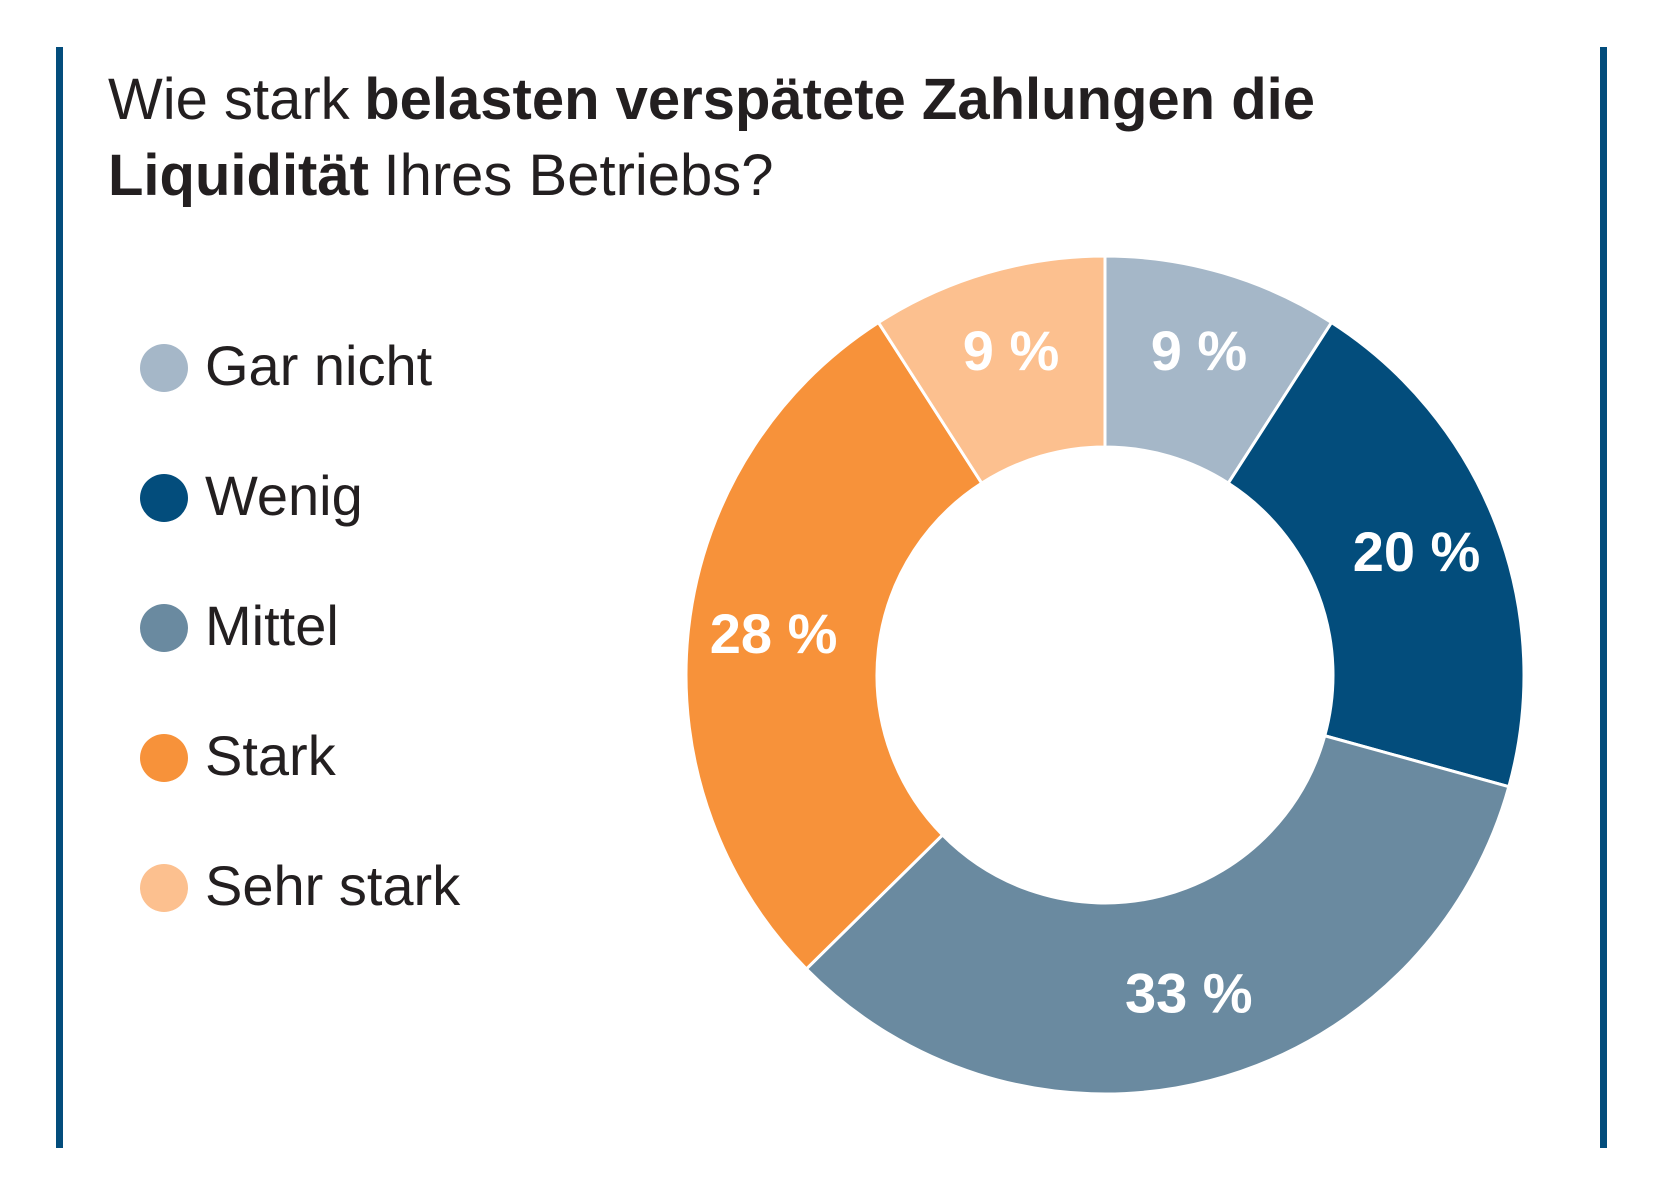 The image size is (1654, 1181). Describe the element at coordinates (229, 99) in the screenshot. I see `title-segment: Wie stark` at that location.